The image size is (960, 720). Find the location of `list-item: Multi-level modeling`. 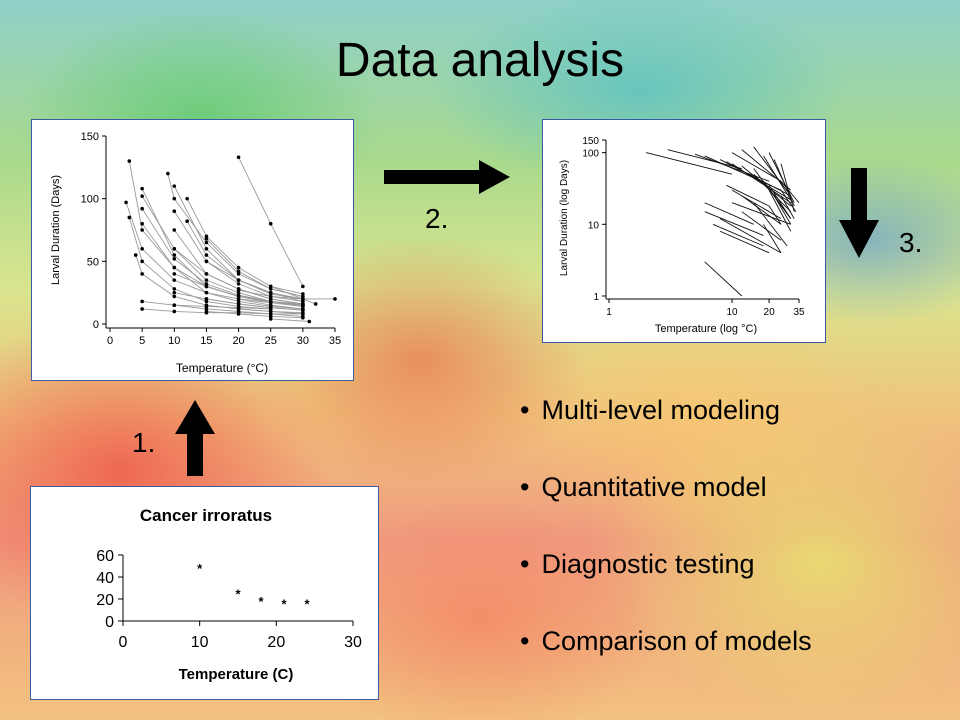

list-item: Multi-level modeling is located at coordinates (735, 430).